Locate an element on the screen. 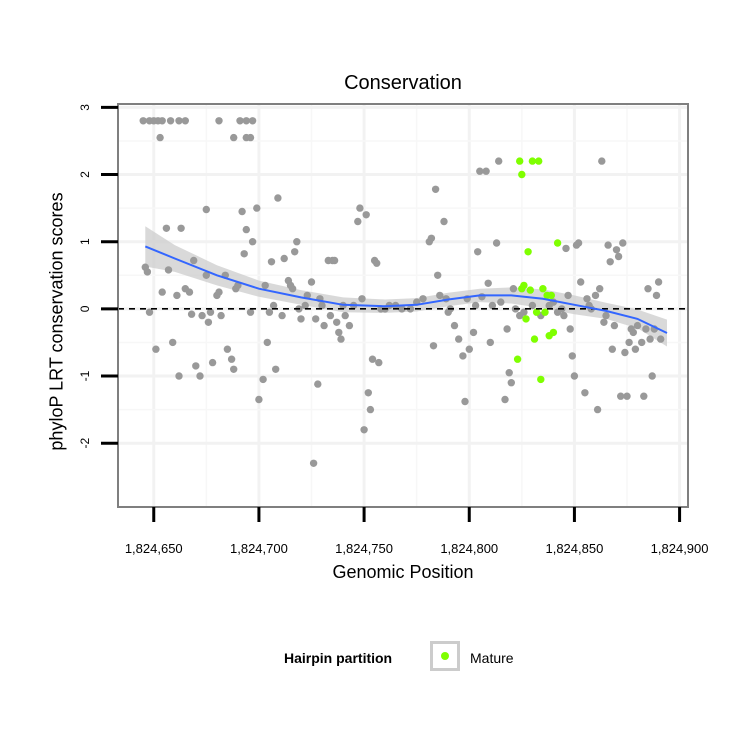  legend-key is located at coordinates (445, 656).